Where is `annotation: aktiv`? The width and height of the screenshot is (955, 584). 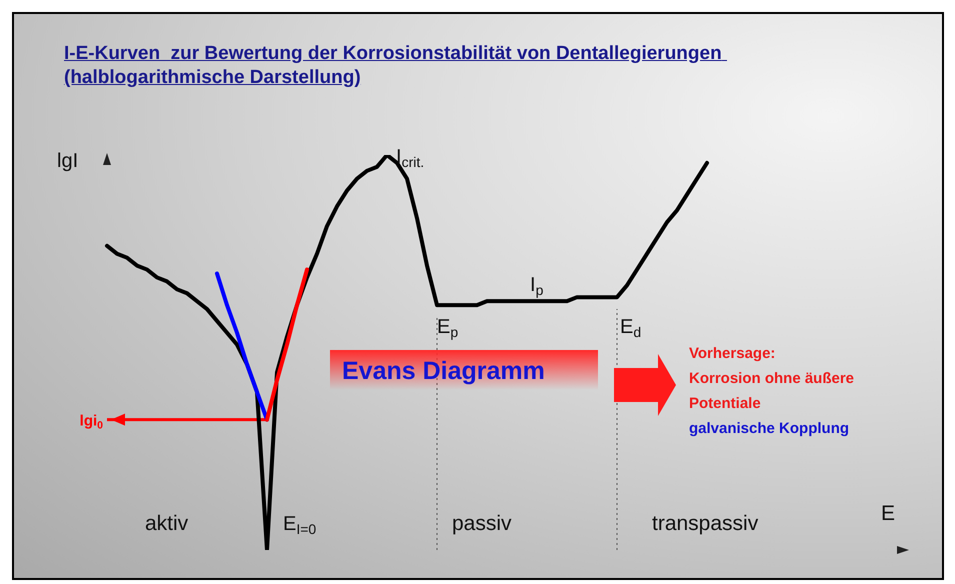
annotation: aktiv is located at coordinates (167, 523).